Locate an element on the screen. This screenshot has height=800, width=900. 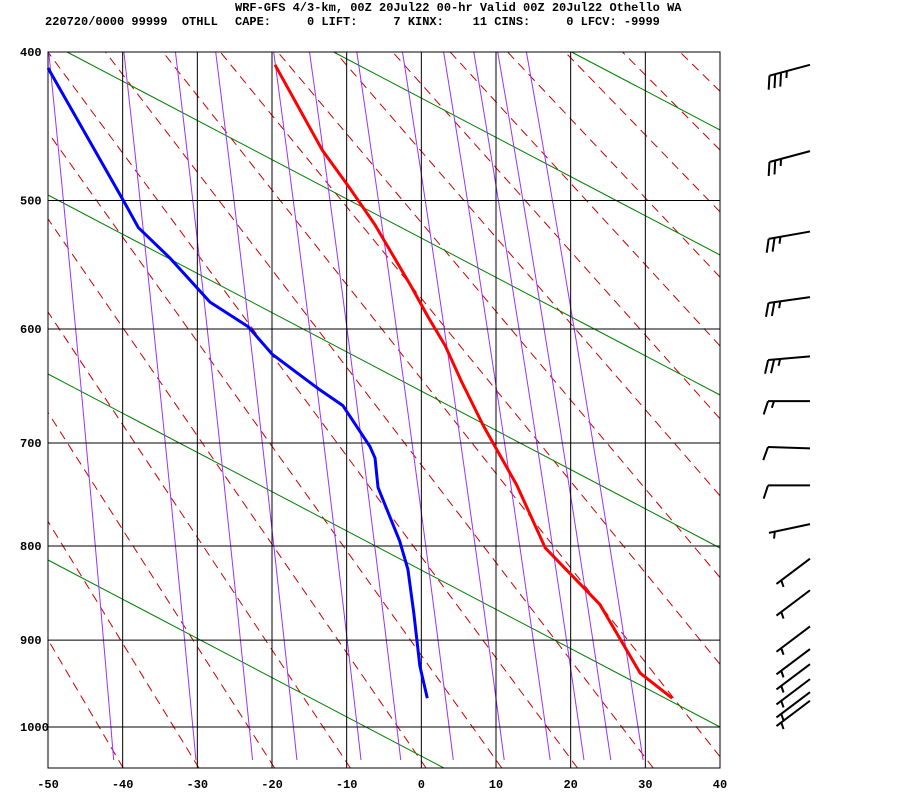
x-tick-label: 20 is located at coordinates (570, 785).